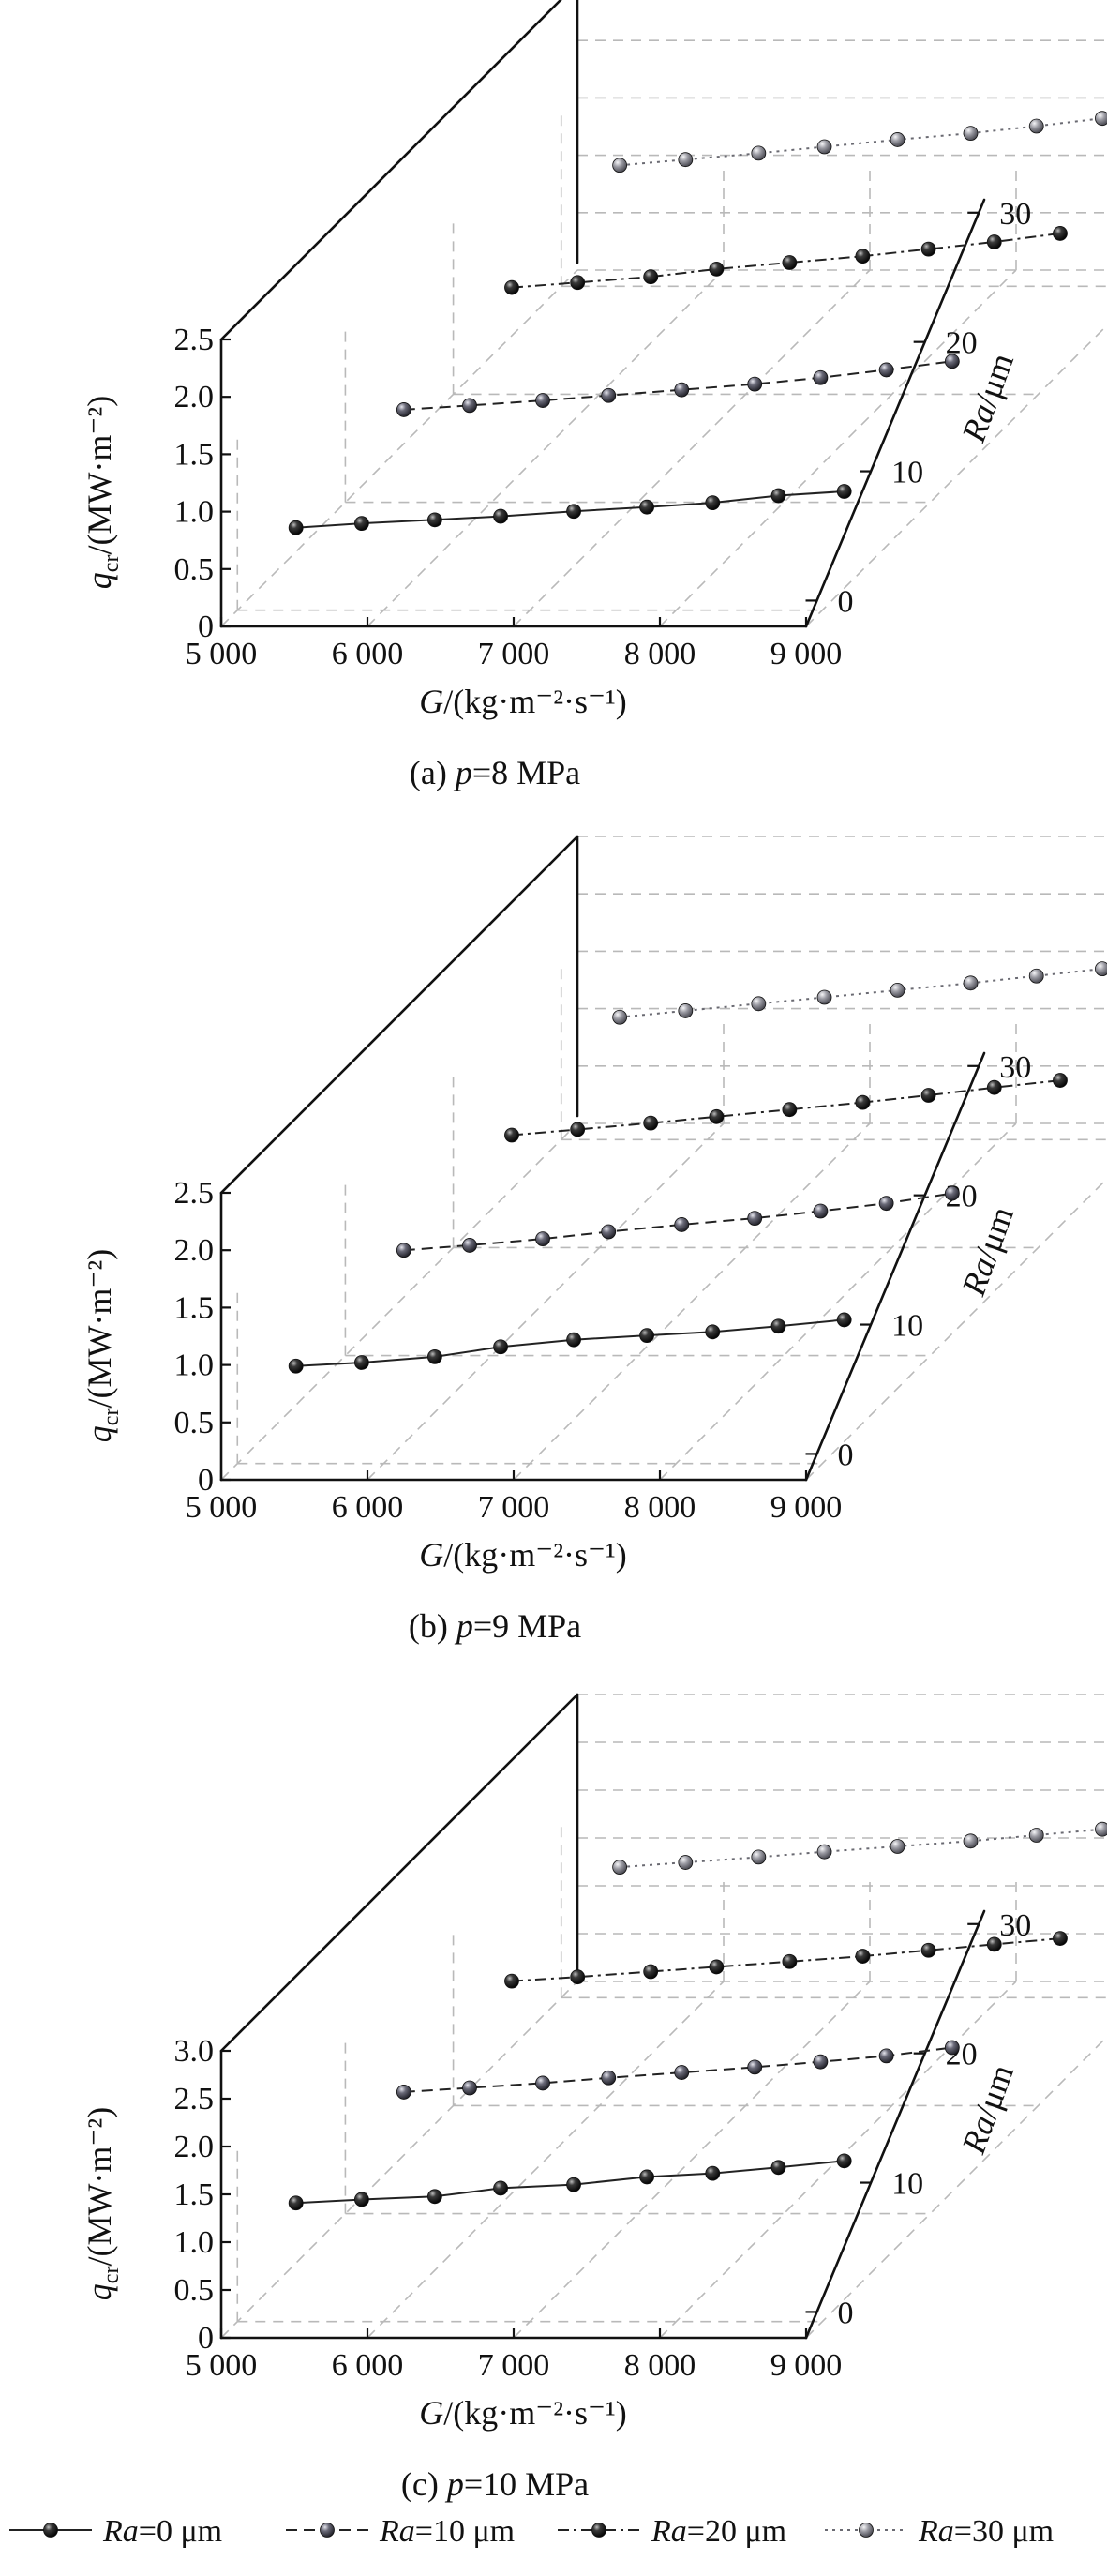  What do you see at coordinates (987, 1251) in the screenshot?
I see `z-axis-label: Ra/μm` at bounding box center [987, 1251].